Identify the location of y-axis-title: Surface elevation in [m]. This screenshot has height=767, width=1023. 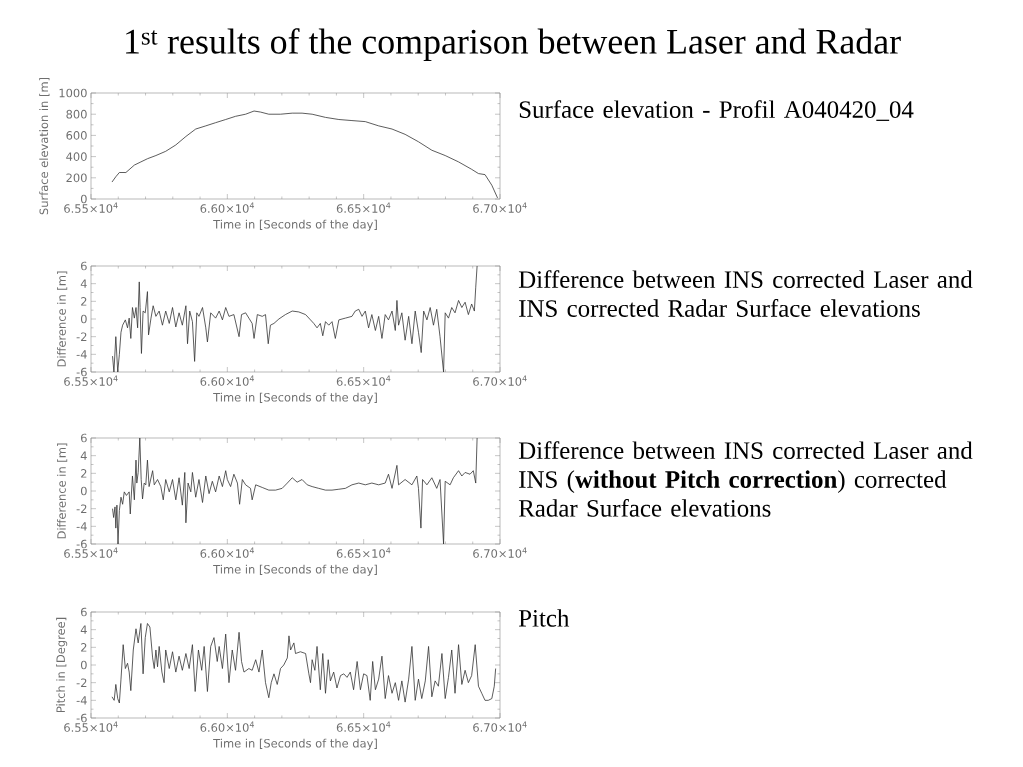
(44, 146).